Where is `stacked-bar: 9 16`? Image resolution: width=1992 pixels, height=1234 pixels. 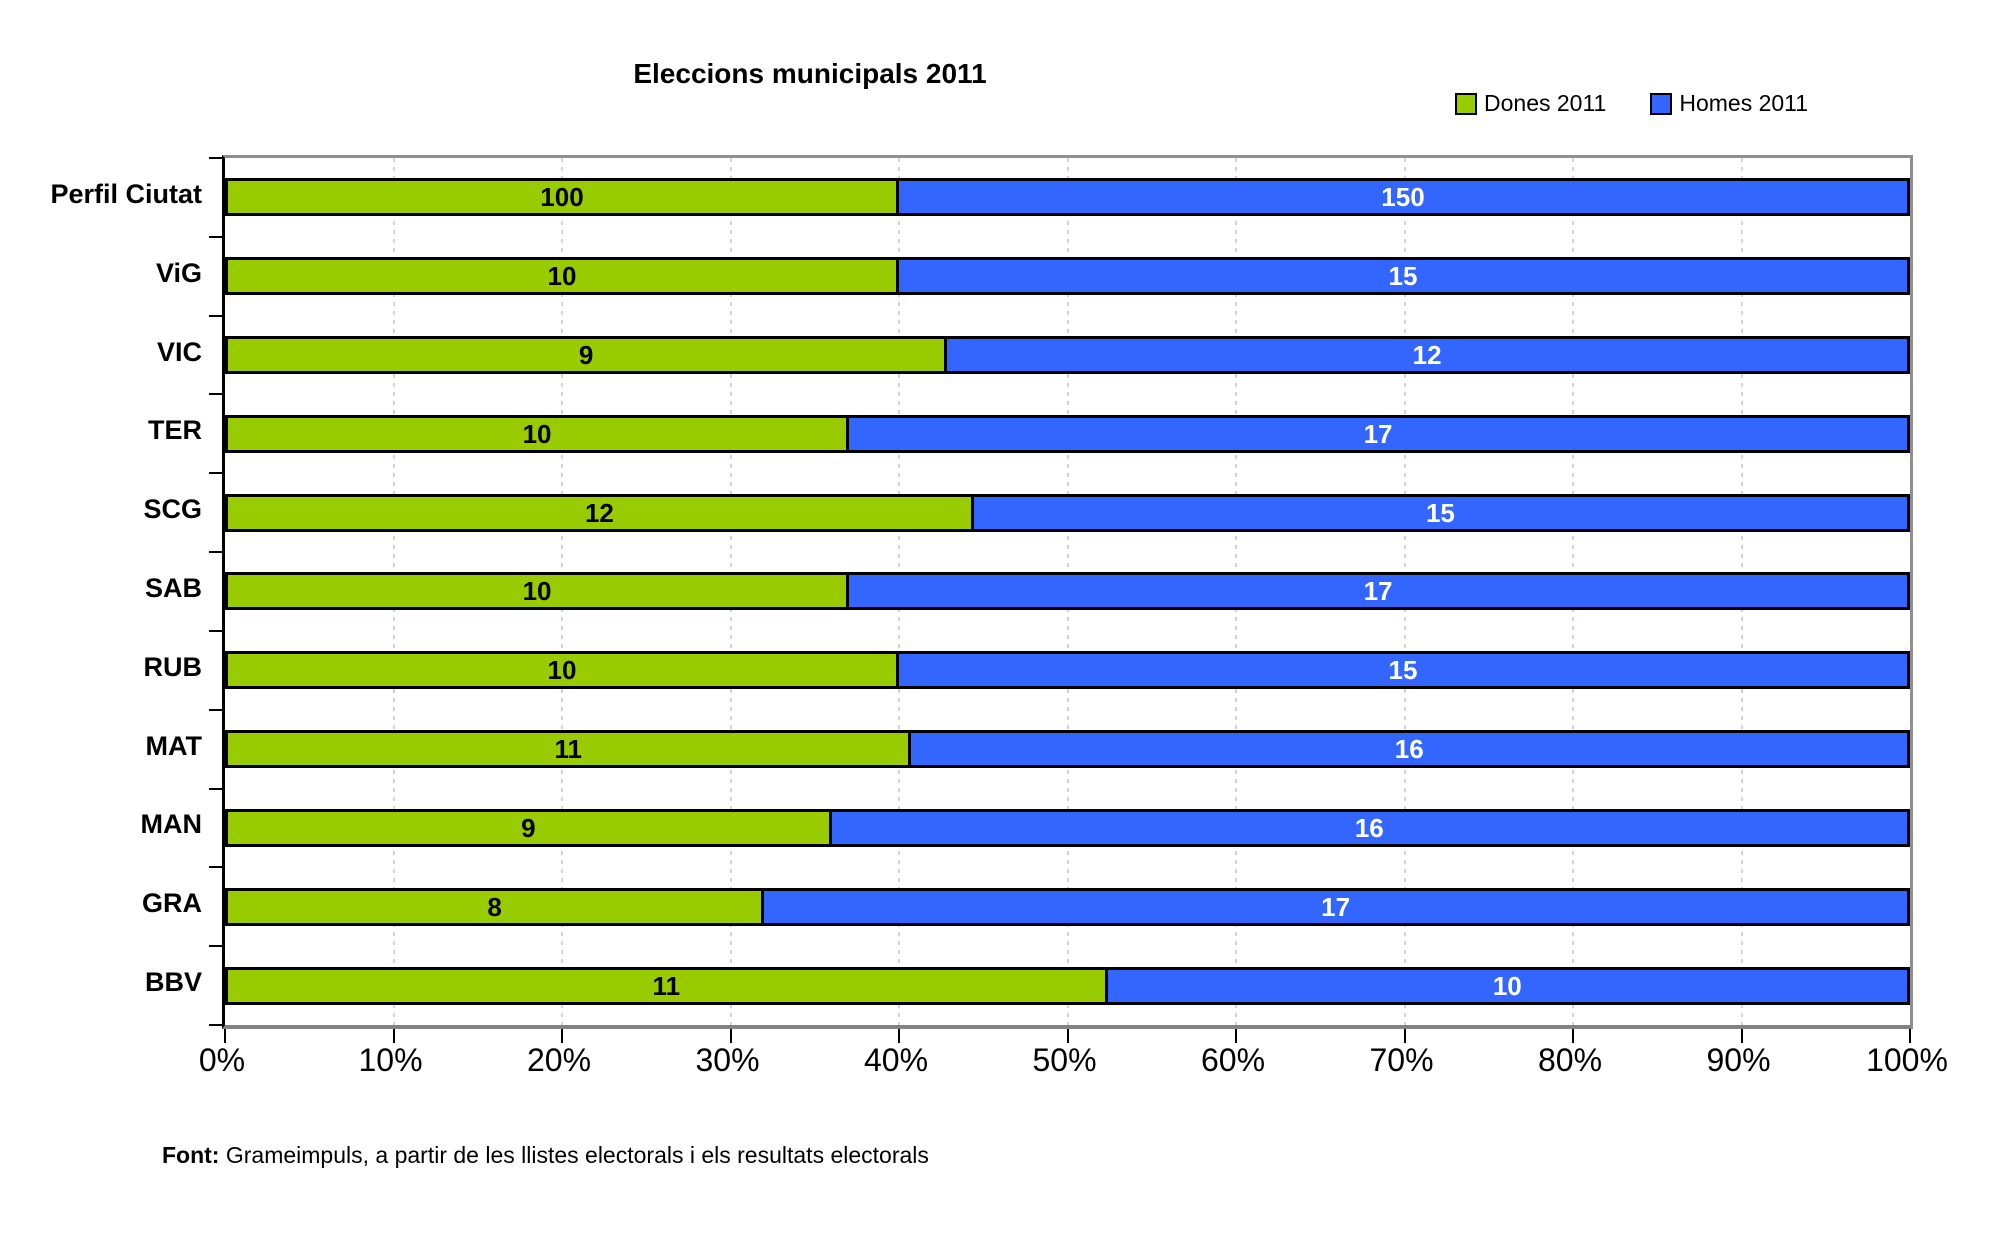
stacked-bar: 9 16 is located at coordinates (1067, 827).